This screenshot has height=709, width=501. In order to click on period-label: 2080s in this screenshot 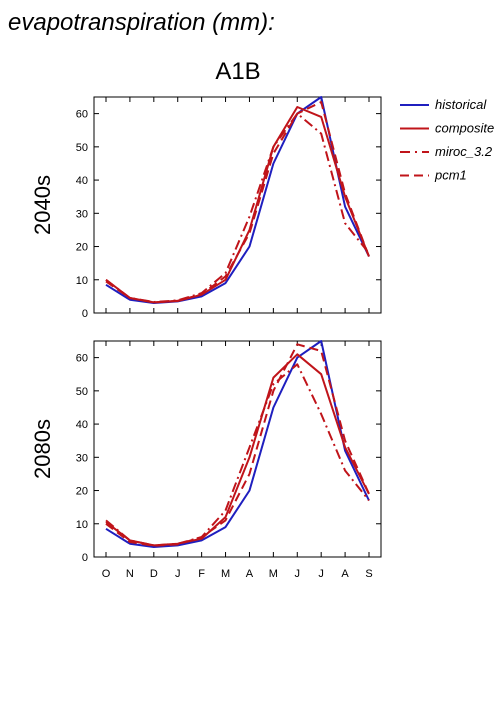, I will do `click(42, 449)`.